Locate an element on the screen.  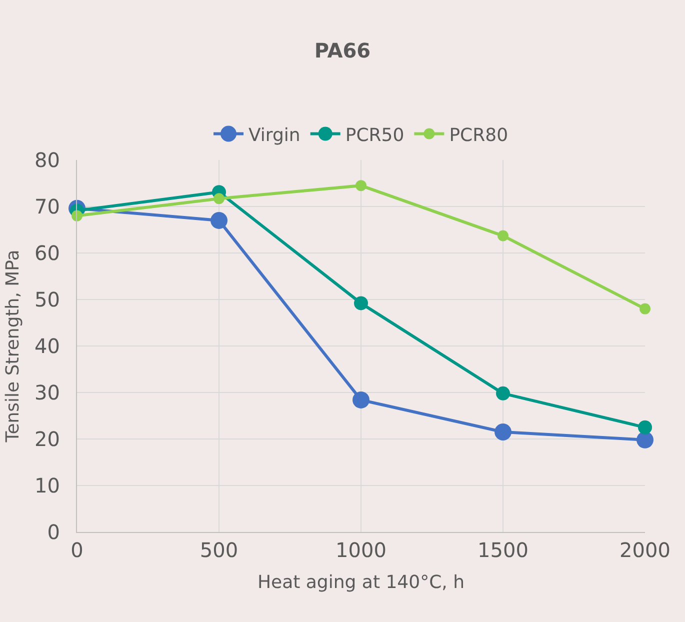
x-tick-label: 2000 is located at coordinates (645, 550).